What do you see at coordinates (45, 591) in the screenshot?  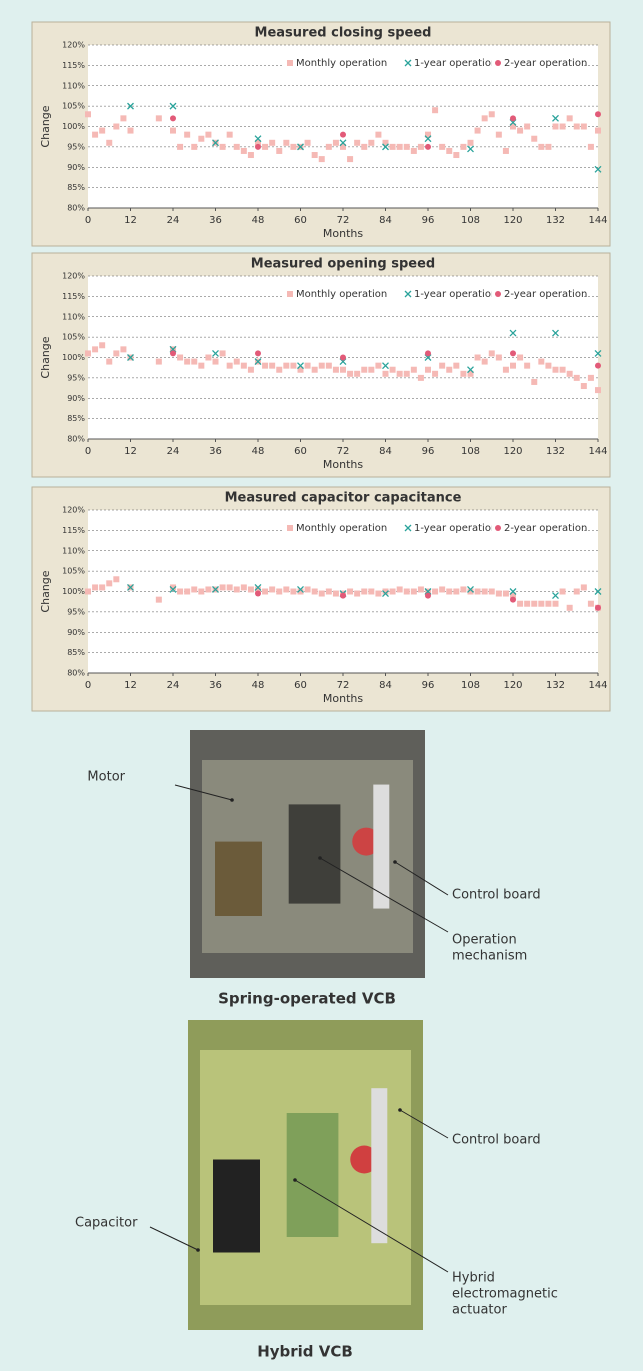 I see `y-axis-label: Change` at bounding box center [45, 591].